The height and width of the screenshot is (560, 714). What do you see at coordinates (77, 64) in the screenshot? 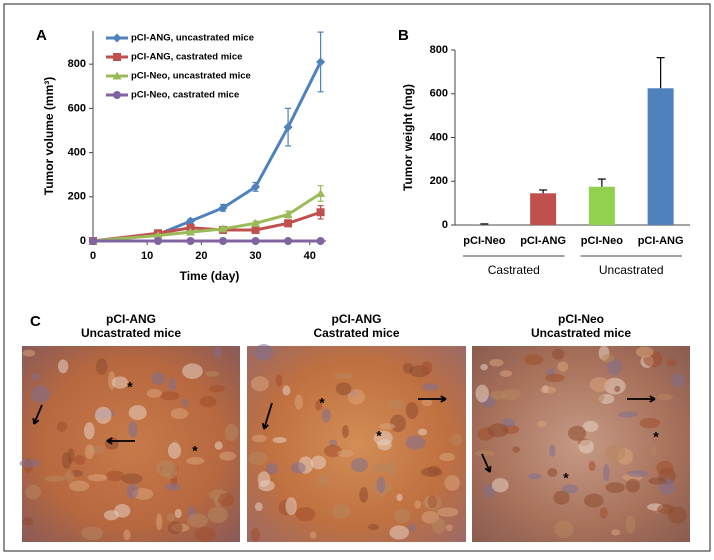
I see `y-tick-label: 800` at bounding box center [77, 64].